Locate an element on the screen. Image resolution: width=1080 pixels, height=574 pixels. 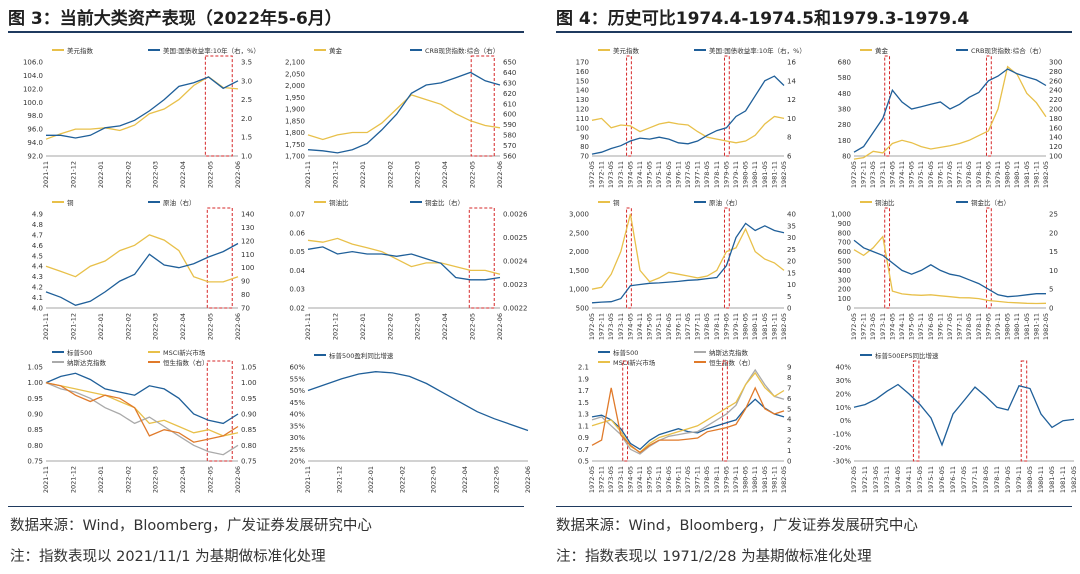
x-tick-label: 1973-11 is located at coordinates (621, 326).